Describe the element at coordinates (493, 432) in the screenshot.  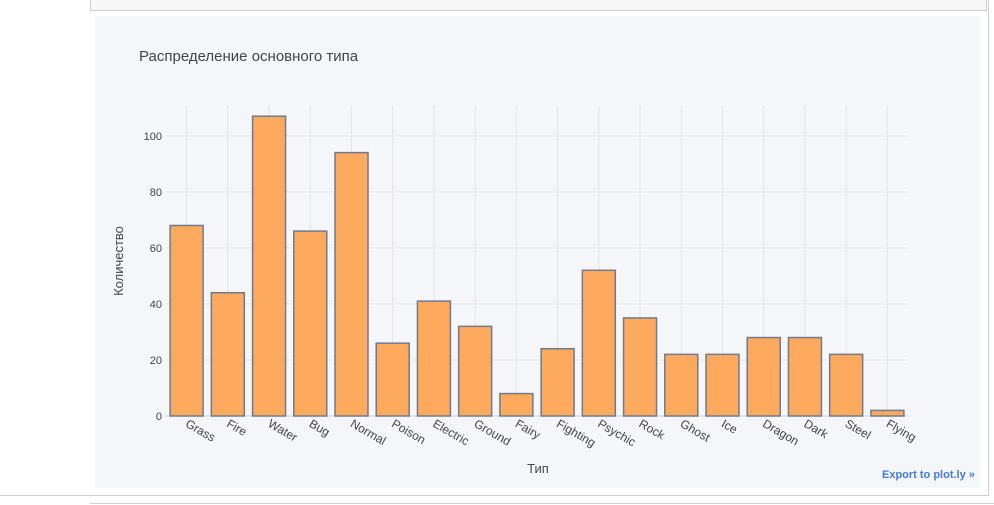
I see `x-tick-label: Ground` at that location.